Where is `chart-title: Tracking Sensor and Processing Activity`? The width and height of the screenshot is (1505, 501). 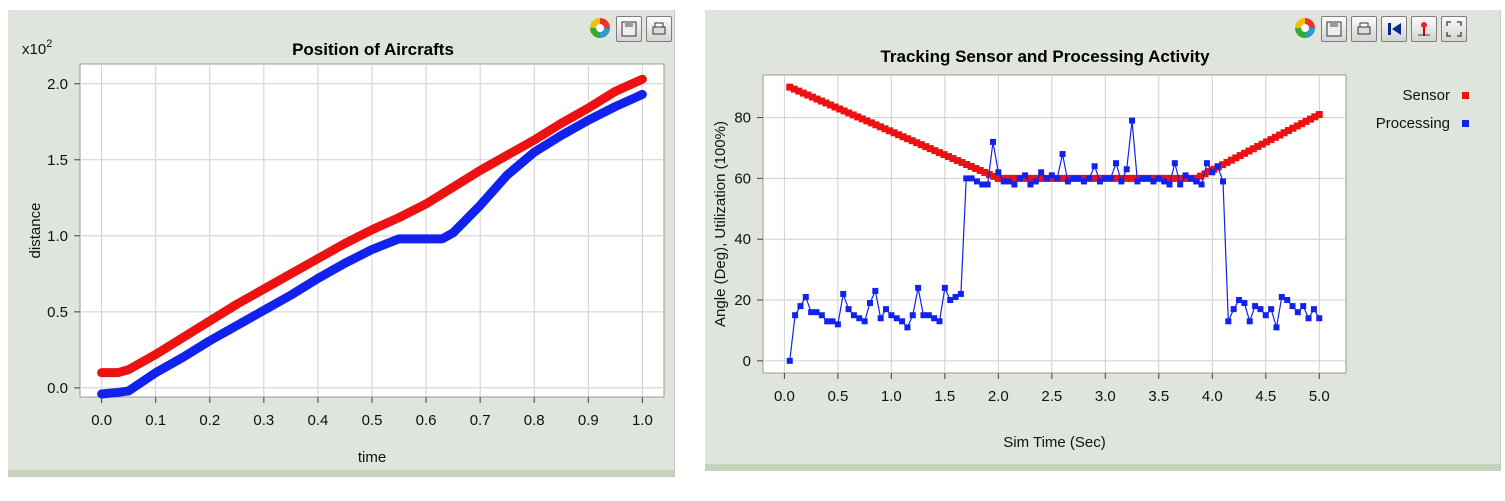
chart-title: Tracking Sensor and Processing Activity is located at coordinates (1045, 56).